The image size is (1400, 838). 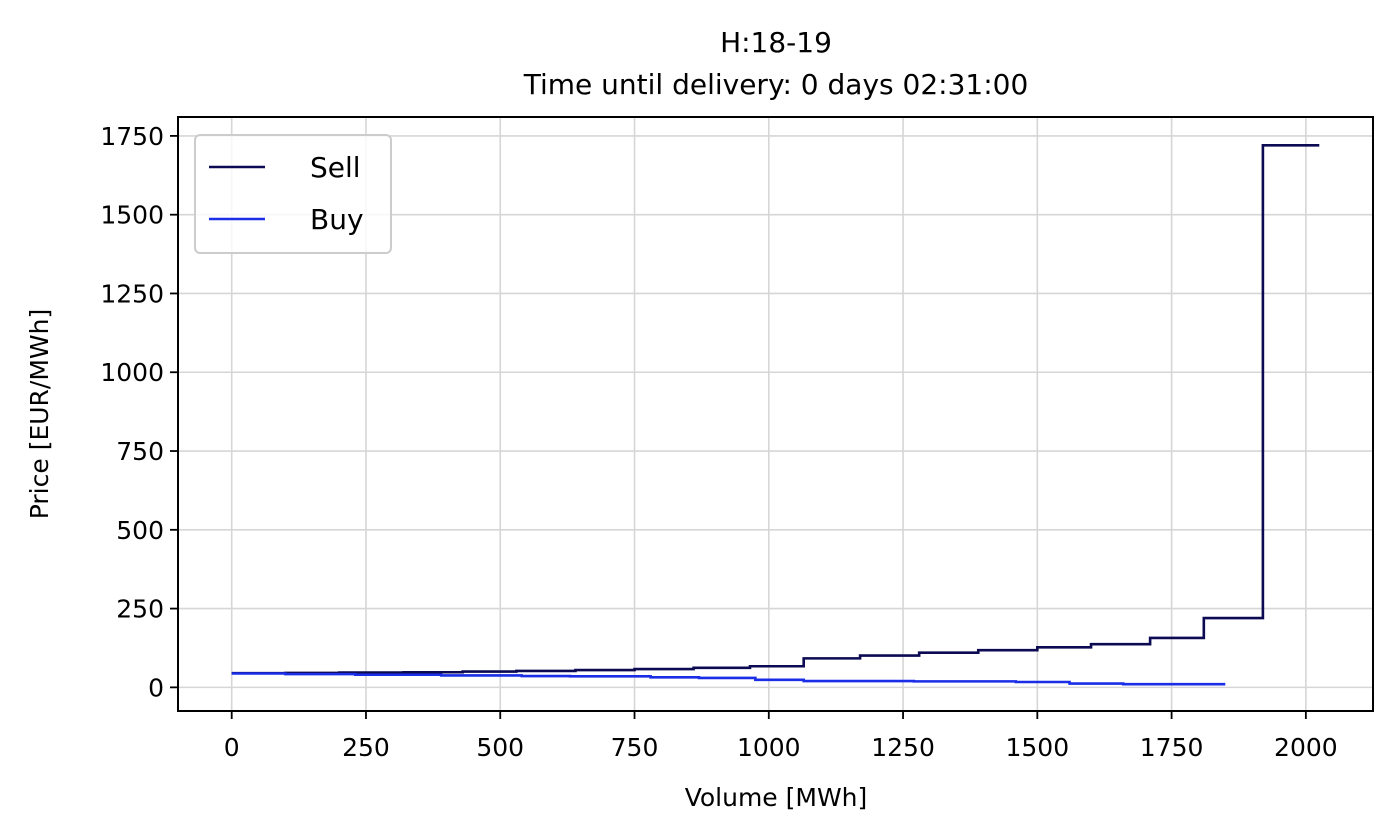 I want to click on legend-label-sell: Sell, so click(x=335, y=167).